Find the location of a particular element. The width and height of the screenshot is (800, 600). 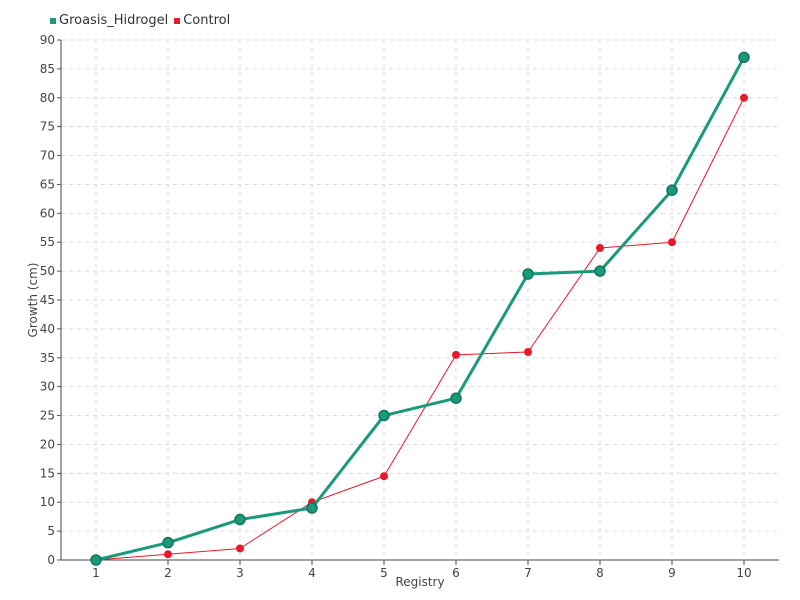

y-tick-label: 40 is located at coordinates (47, 329).